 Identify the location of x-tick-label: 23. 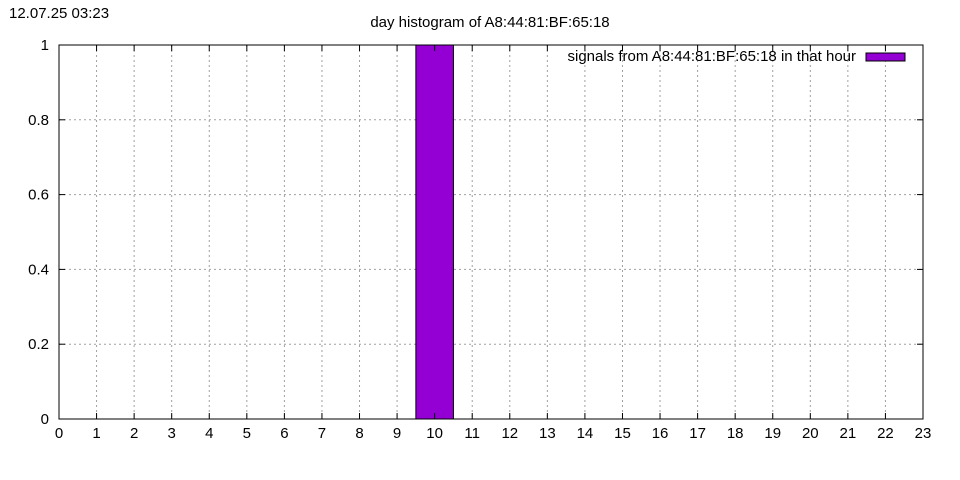
(923, 433).